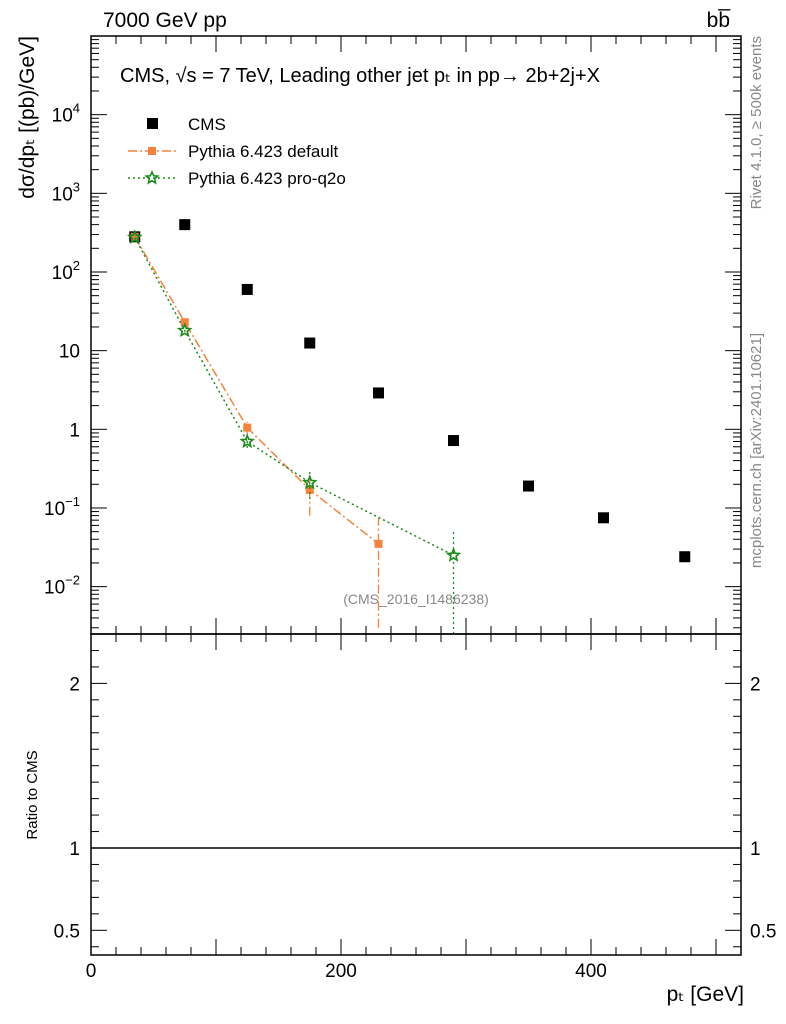  Describe the element at coordinates (341, 971) in the screenshot. I see `x-tick-label: 200` at that location.